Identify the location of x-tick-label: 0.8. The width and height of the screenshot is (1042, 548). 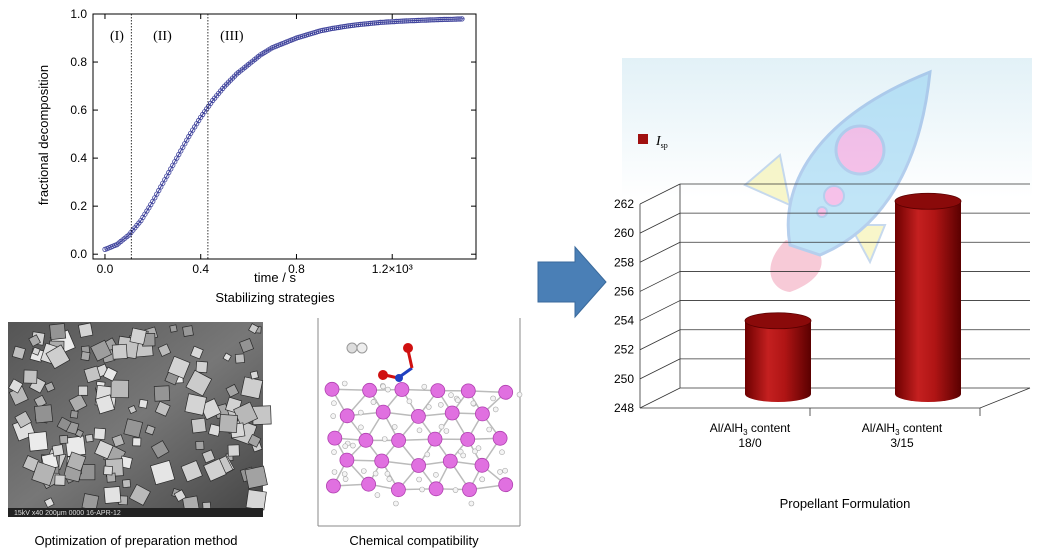
(296, 269).